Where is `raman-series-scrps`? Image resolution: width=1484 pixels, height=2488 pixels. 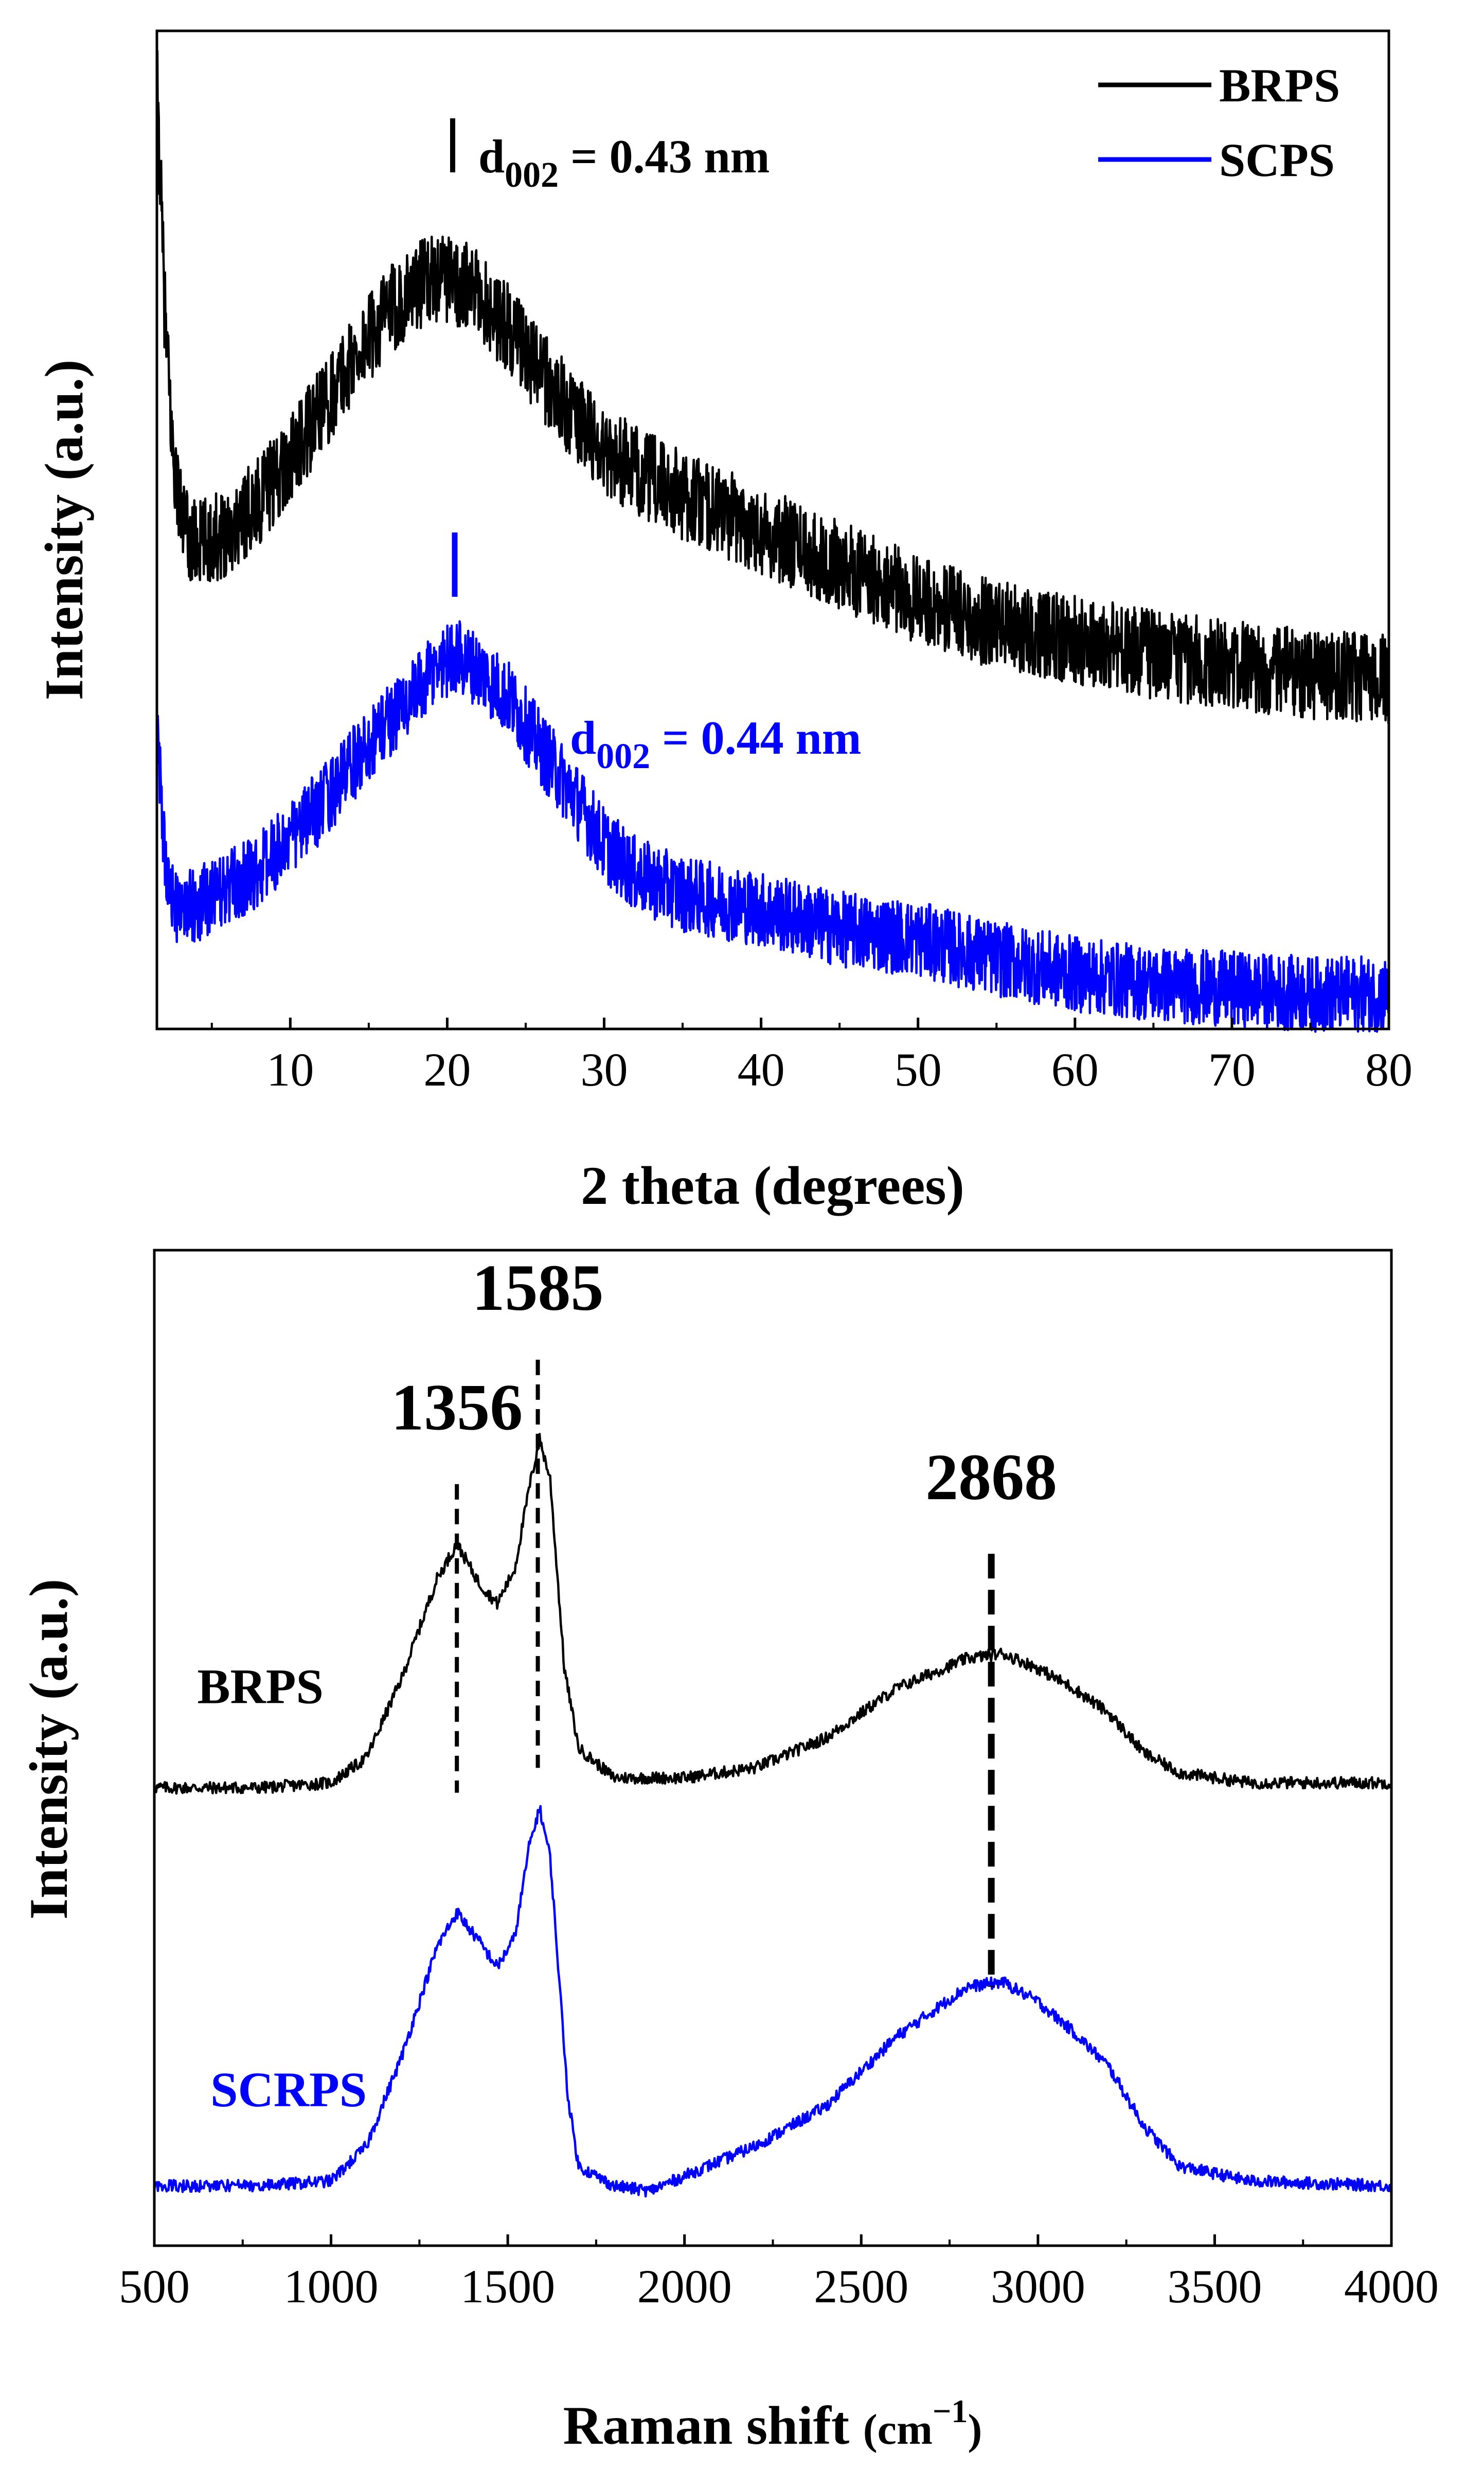 raman-series-scrps is located at coordinates (773, 2001).